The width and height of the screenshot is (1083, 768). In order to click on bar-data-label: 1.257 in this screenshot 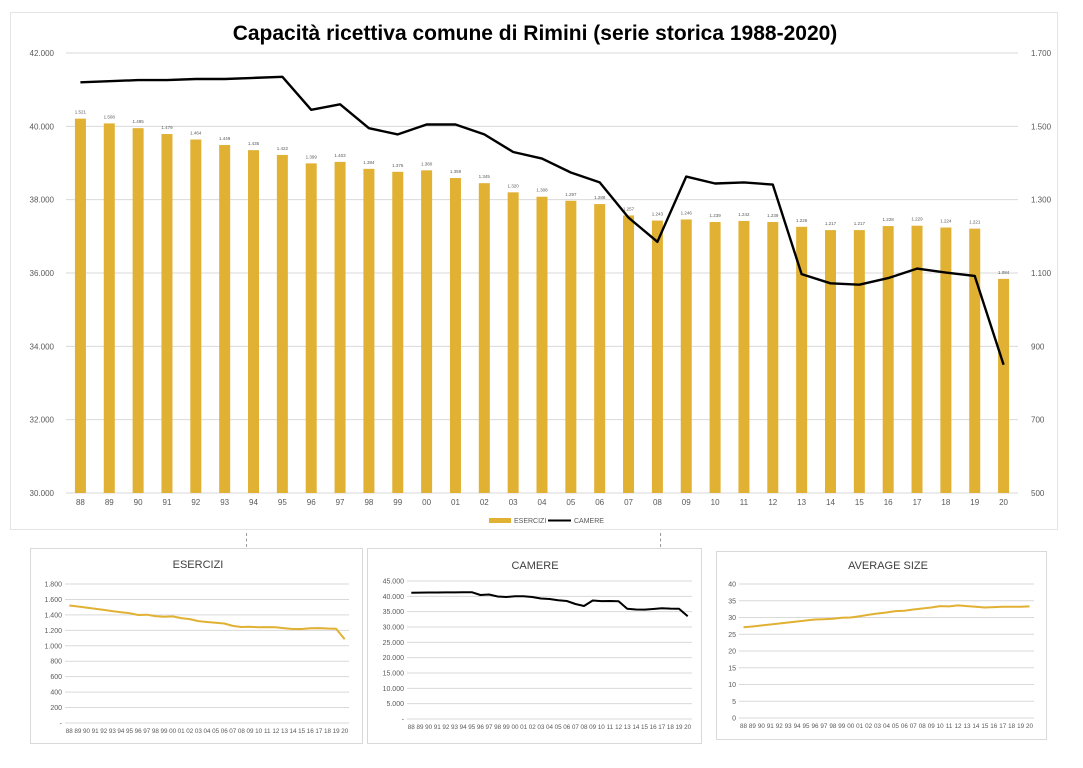, I will do `click(629, 208)`.